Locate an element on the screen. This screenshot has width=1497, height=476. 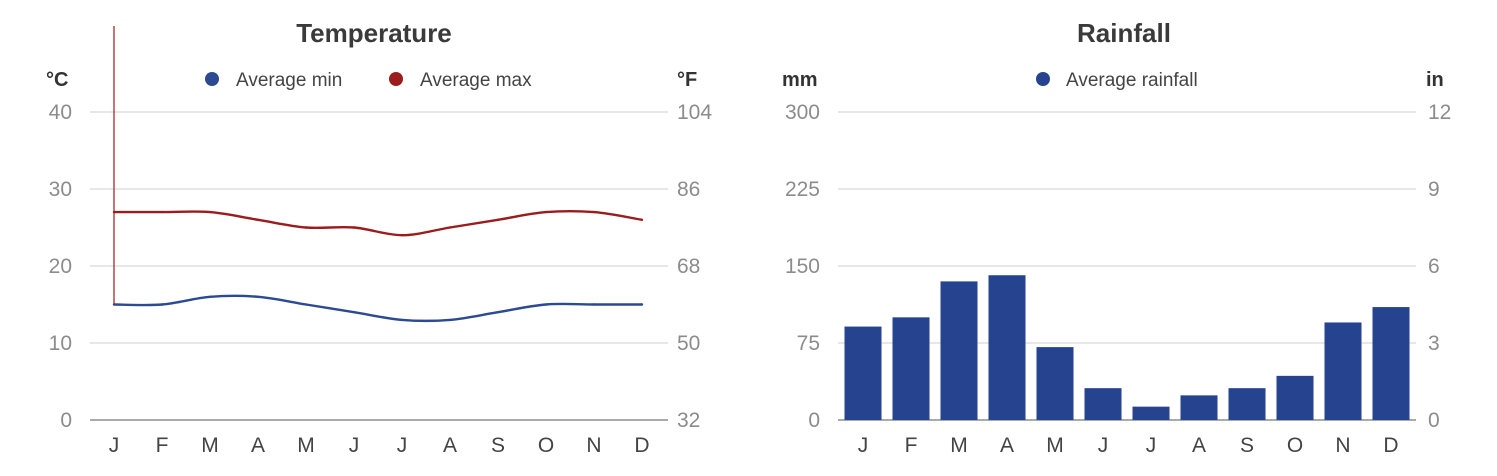
temperature-left-tick: 20 is located at coordinates (60, 266).